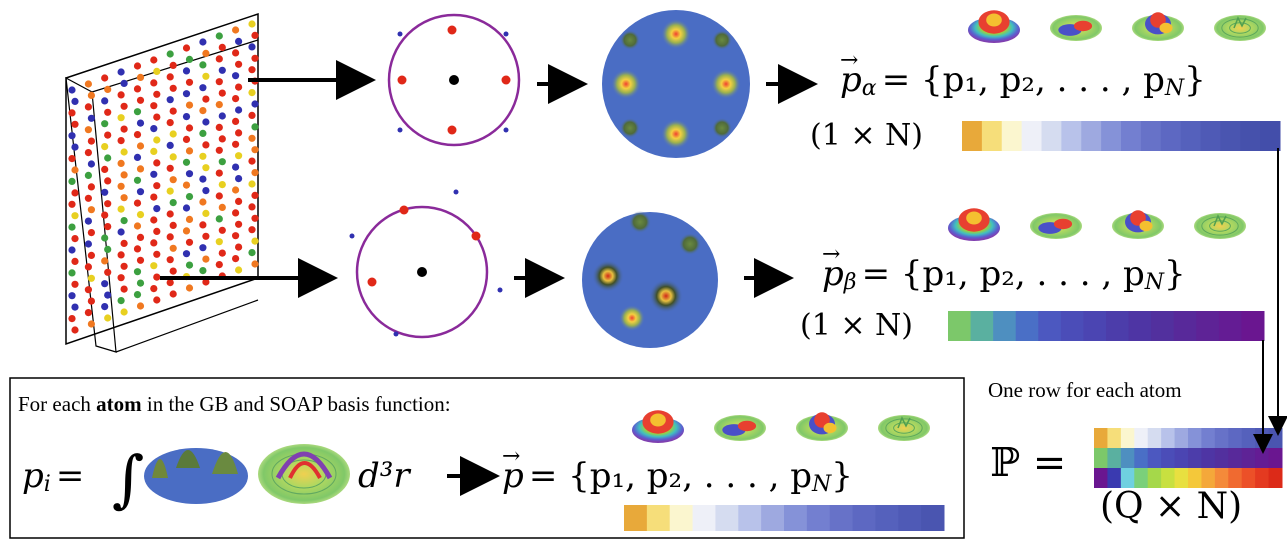 This screenshot has width=1287, height=542. What do you see at coordinates (856, 325) in the screenshot?
I see `dims-beta: (1 × N)` at bounding box center [856, 325].